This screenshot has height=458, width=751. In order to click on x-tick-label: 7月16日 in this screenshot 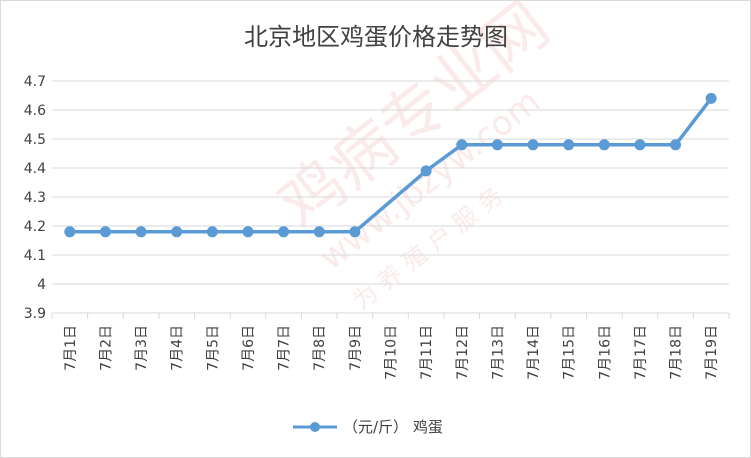, I will do `click(605, 352)`.